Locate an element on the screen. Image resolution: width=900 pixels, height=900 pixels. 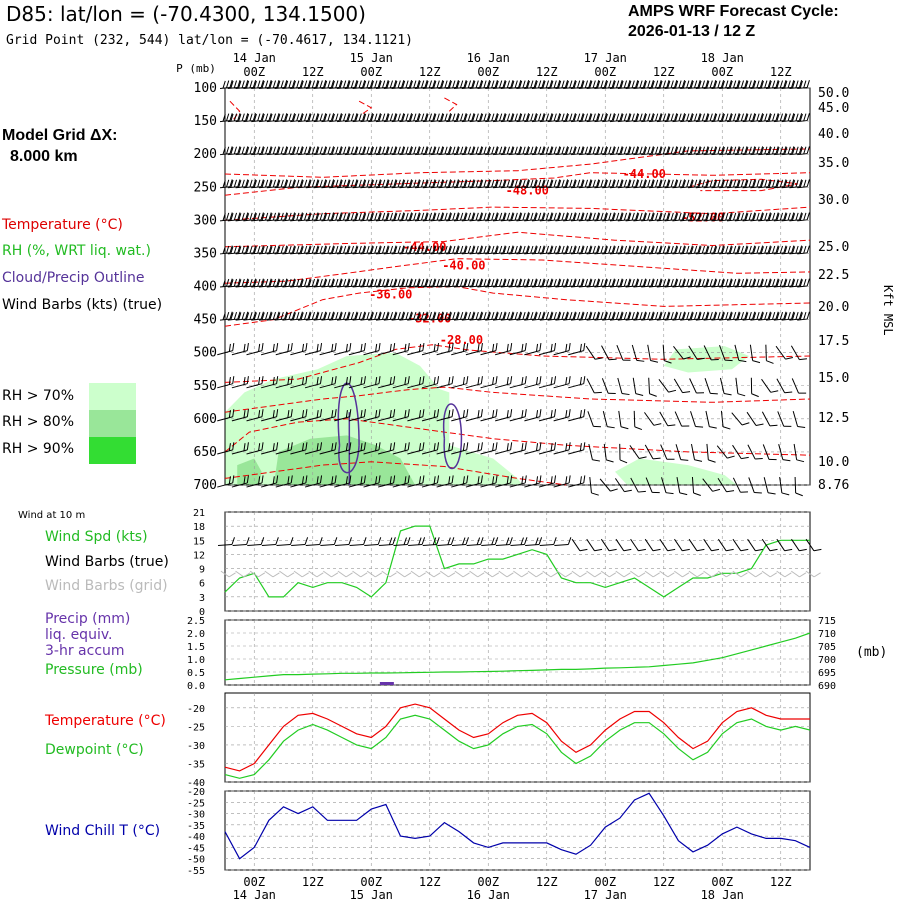
day-label: 14 Jan is located at coordinates (254, 58).